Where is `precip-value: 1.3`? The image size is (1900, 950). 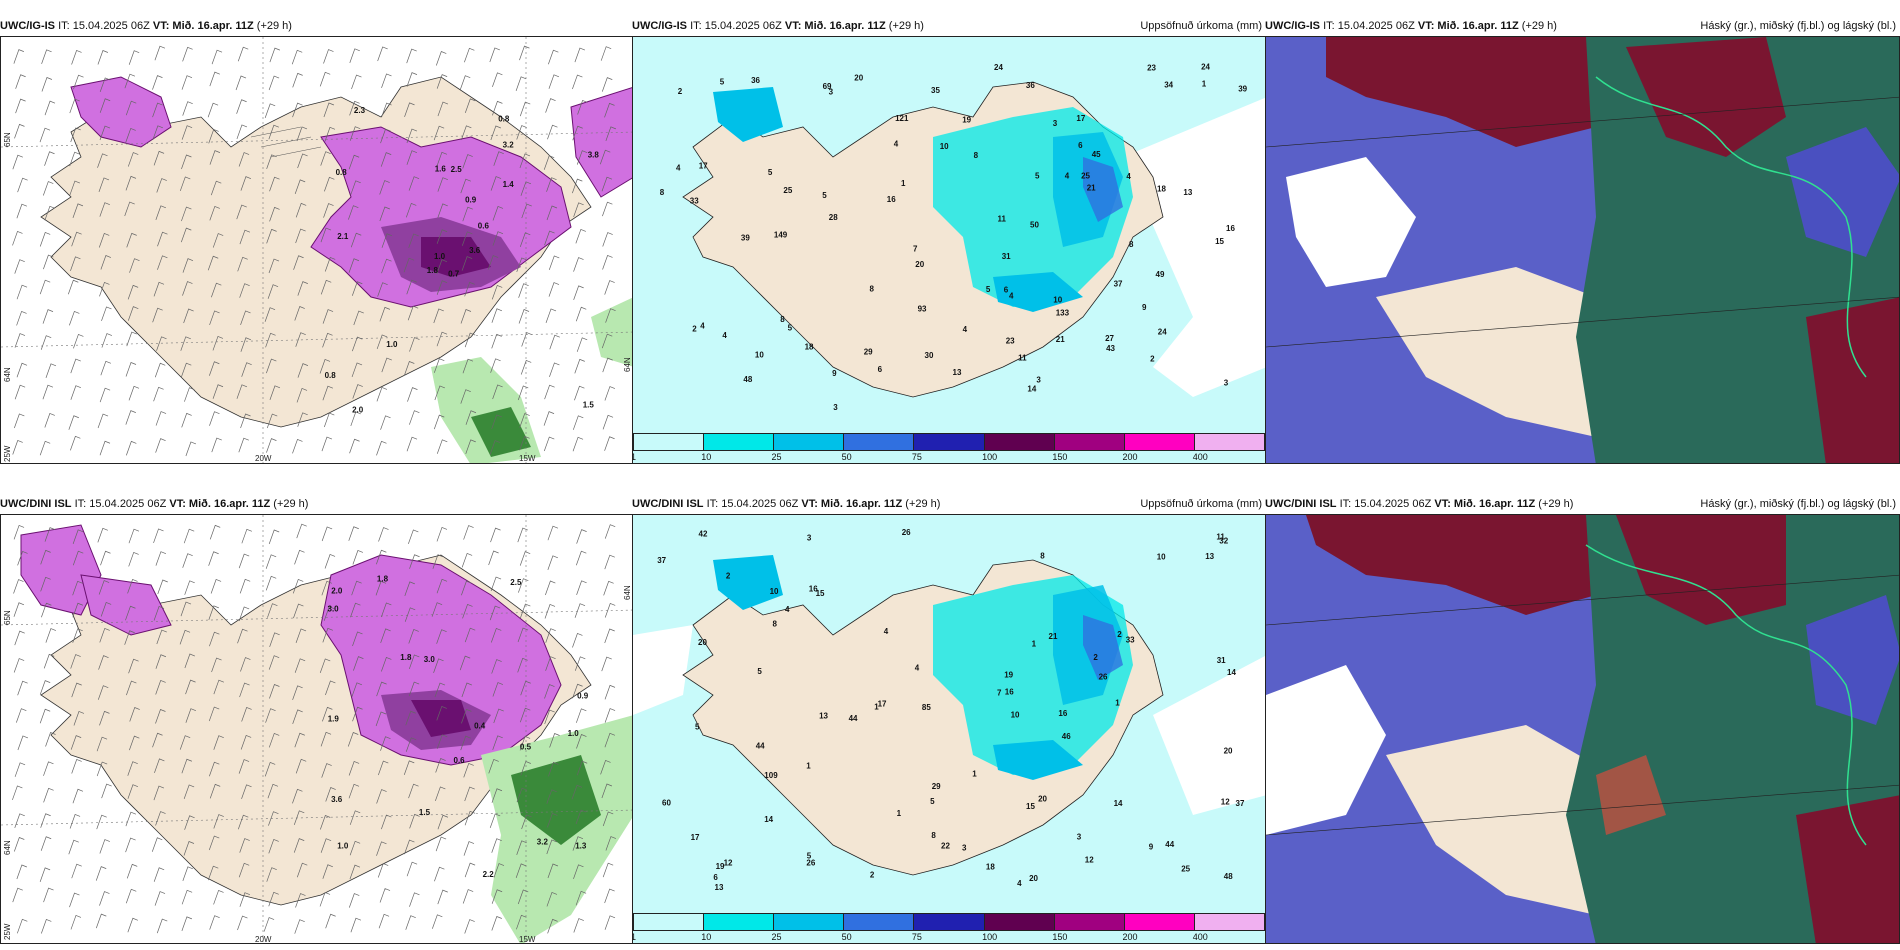
precip-value: 1.3 is located at coordinates (581, 846).